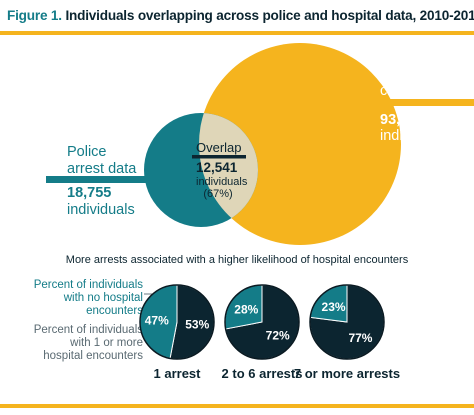 This screenshot has height=415, width=474. What do you see at coordinates (219, 147) in the screenshot?
I see `overlap-label: Overlap` at bounding box center [219, 147].